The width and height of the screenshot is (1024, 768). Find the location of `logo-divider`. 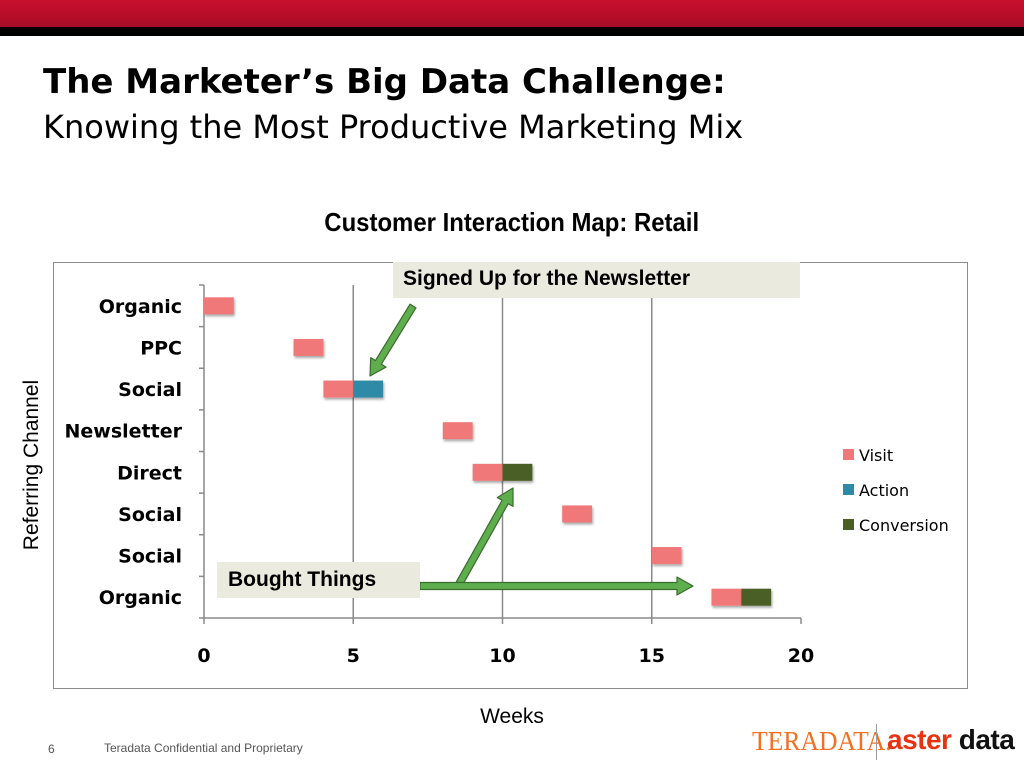

logo-divider is located at coordinates (876, 742).